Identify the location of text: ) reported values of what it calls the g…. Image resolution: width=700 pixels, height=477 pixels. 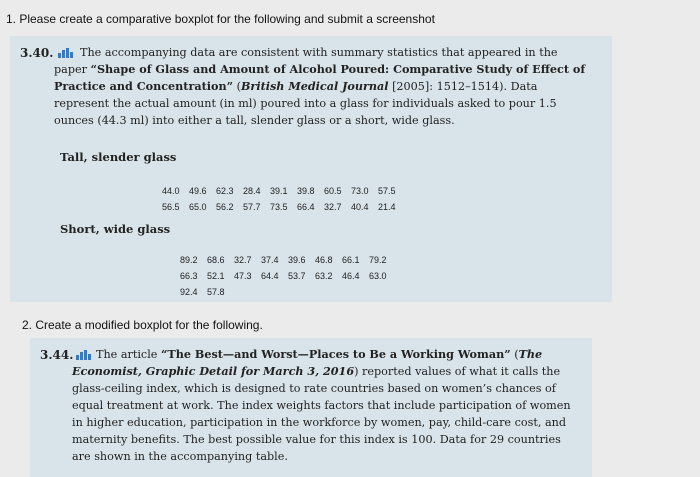
(321, 414).